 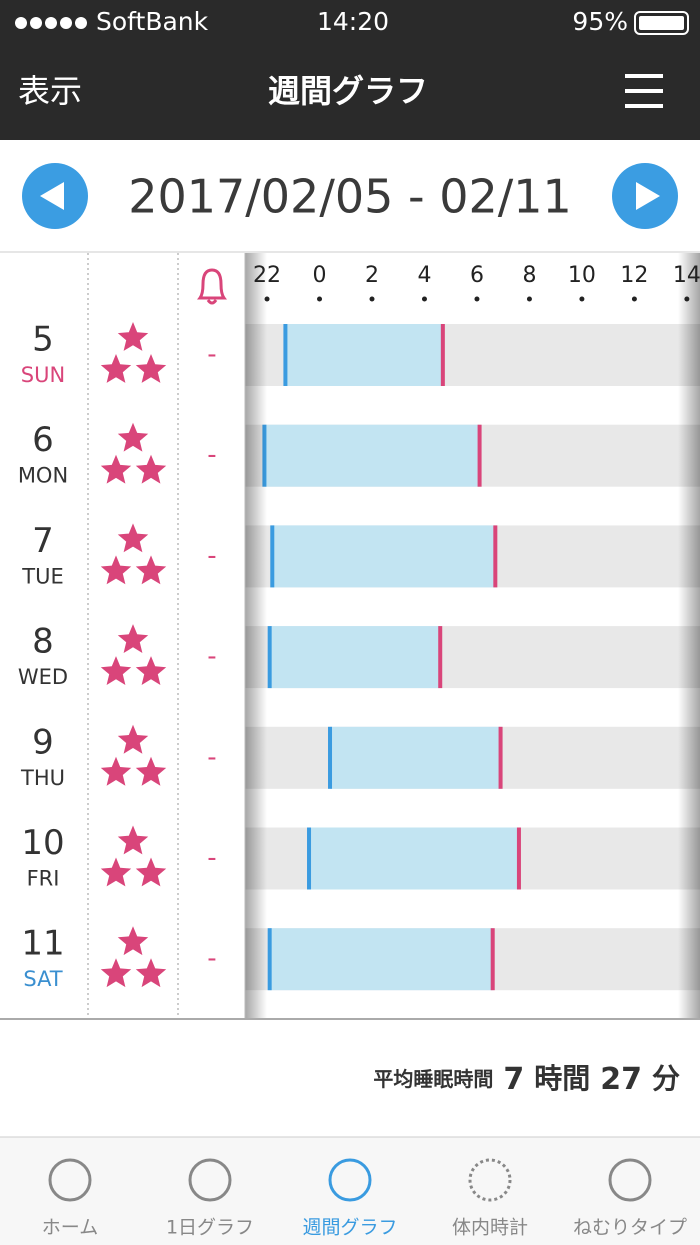 What do you see at coordinates (350, 197) in the screenshot?
I see `date-range: 2017/02/05 - 02/11` at bounding box center [350, 197].